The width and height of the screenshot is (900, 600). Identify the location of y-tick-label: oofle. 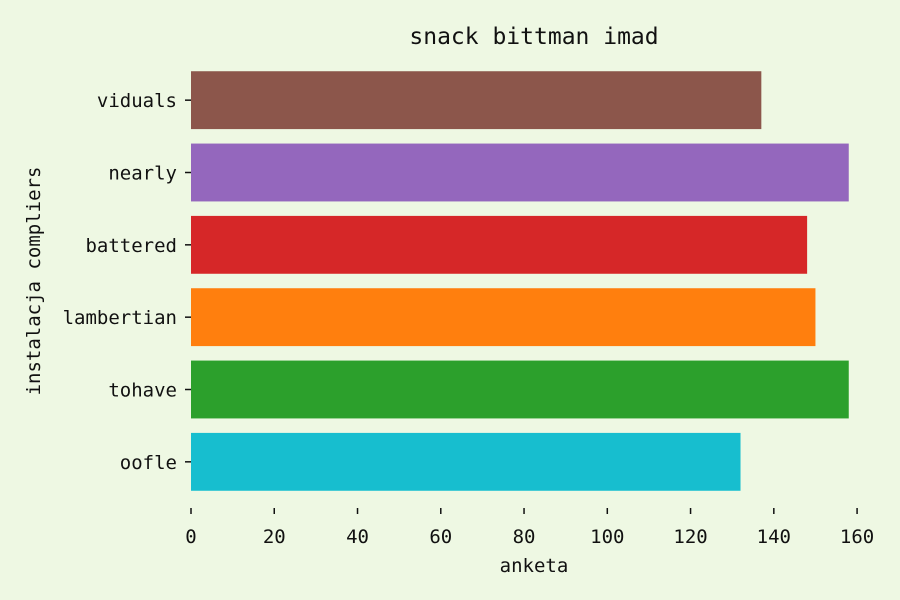
(148, 463).